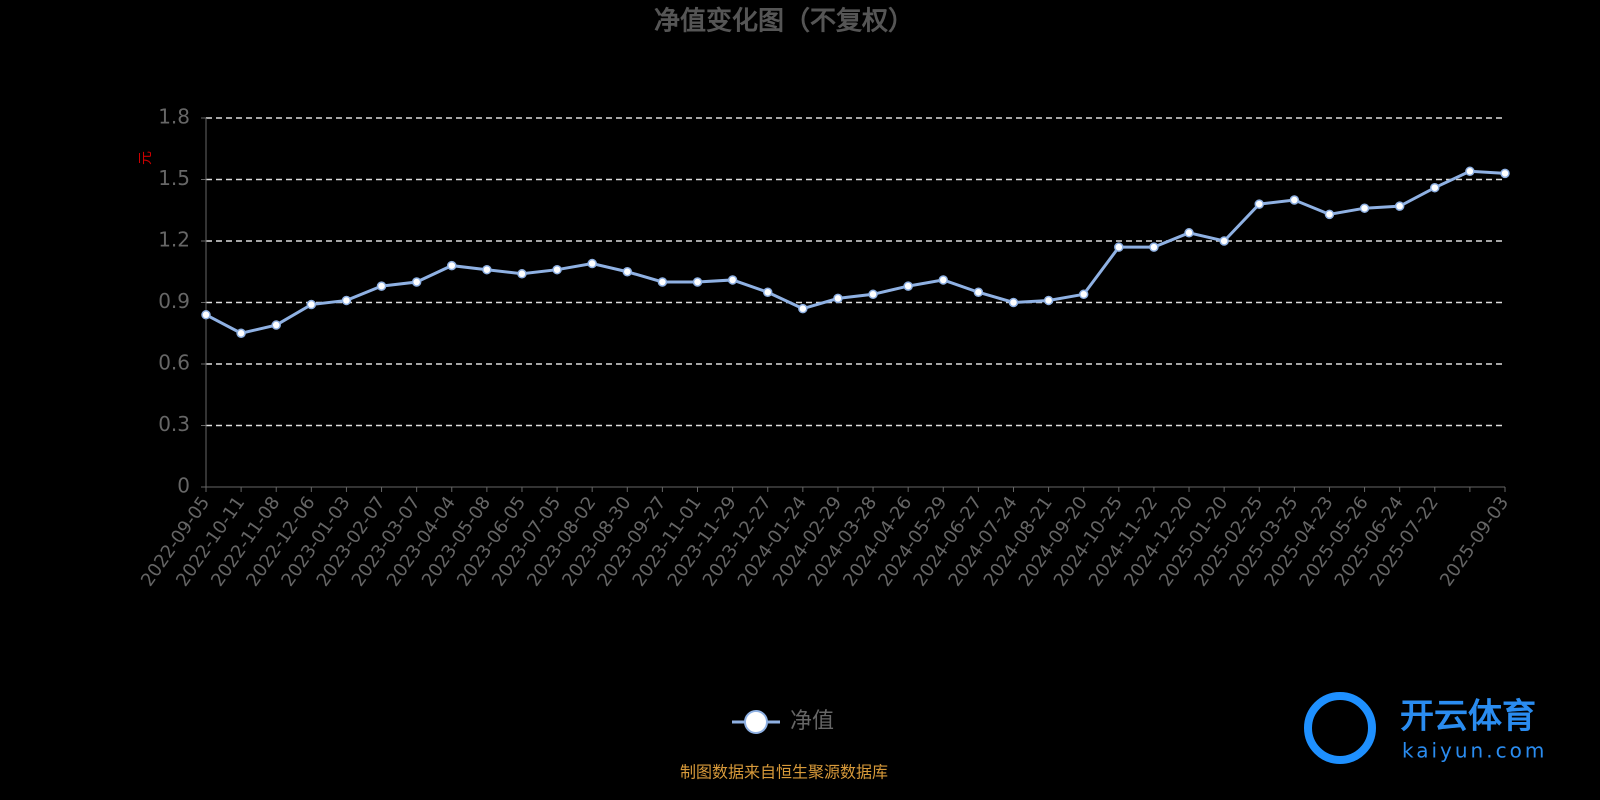 The image size is (1600, 800). What do you see at coordinates (174, 117) in the screenshot?
I see `y-tick-label: 1.8` at bounding box center [174, 117].